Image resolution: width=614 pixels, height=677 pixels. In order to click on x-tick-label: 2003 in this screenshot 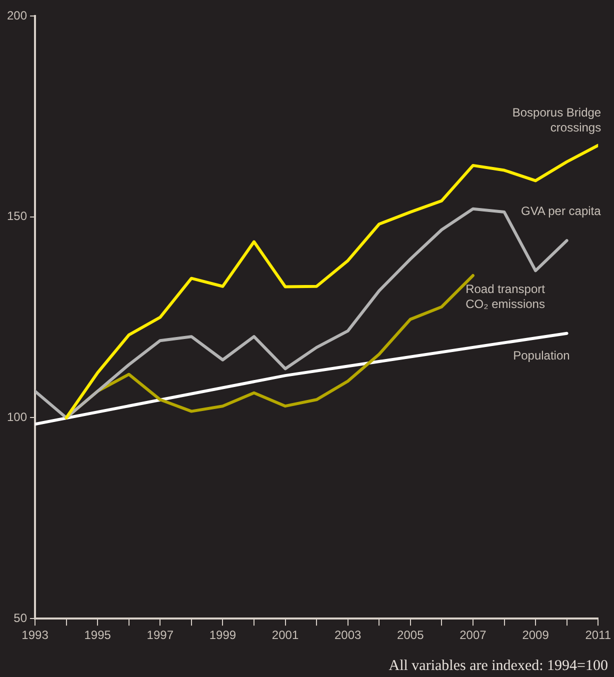, I will do `click(348, 635)`.